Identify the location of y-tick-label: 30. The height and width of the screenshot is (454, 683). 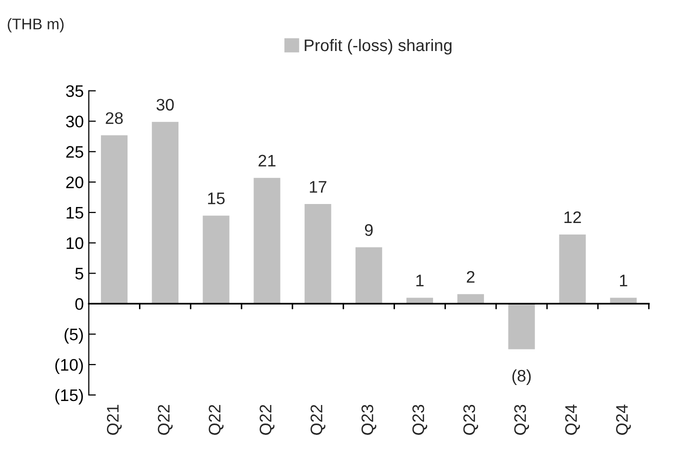
(75, 122).